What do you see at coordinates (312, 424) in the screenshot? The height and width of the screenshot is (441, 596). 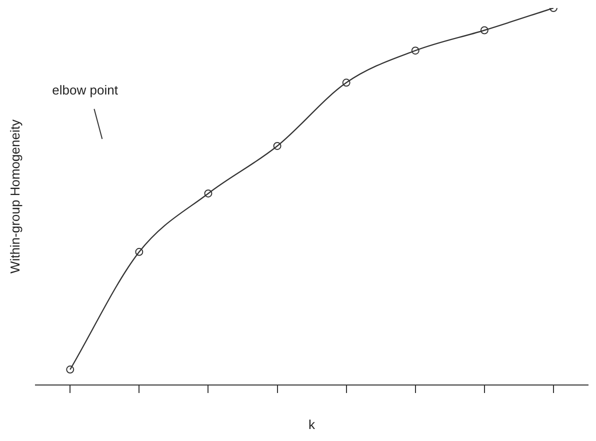 I see `x-axis-title: k` at bounding box center [312, 424].